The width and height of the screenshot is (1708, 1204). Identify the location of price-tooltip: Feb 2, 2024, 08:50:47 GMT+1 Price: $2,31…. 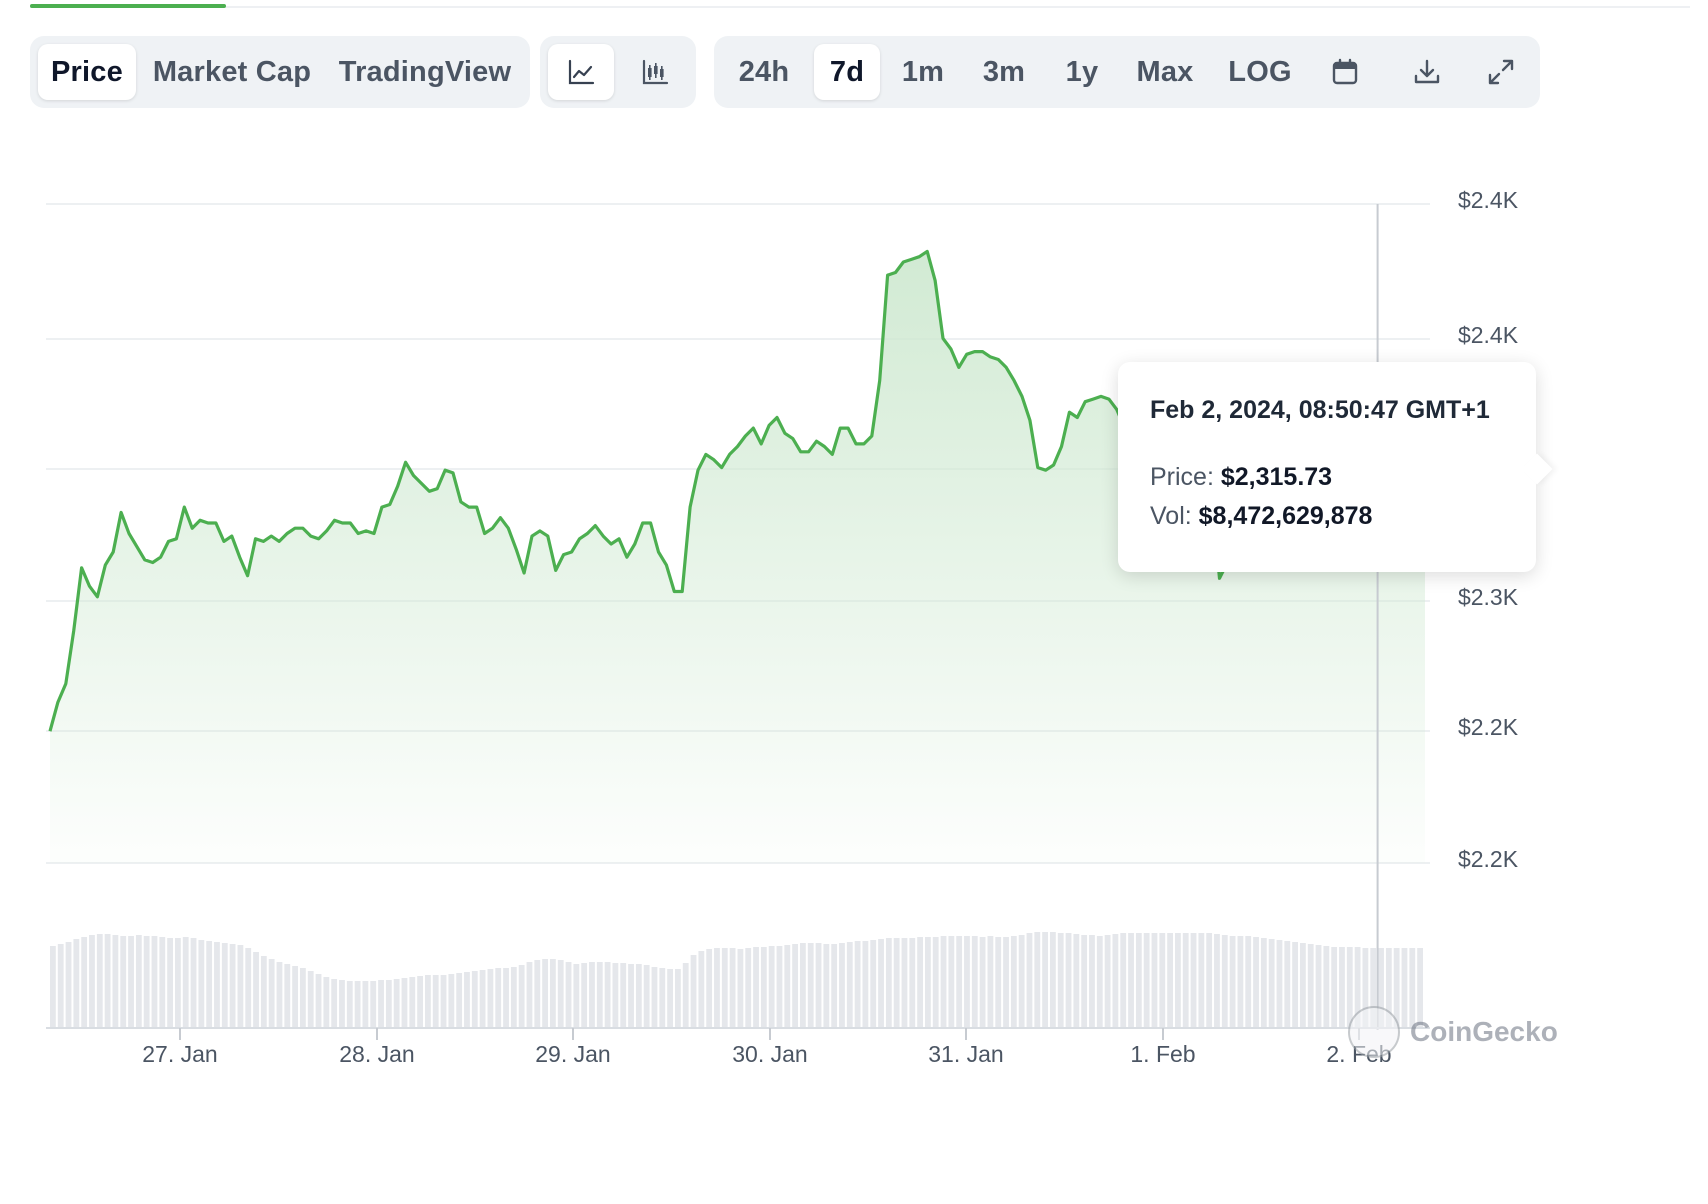
(1327, 467).